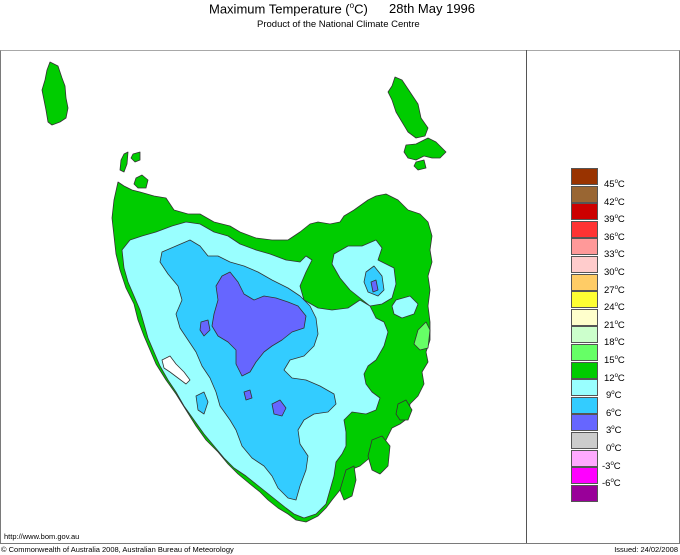 The image size is (680, 555). I want to click on legend-label: 30oC, so click(614, 273).